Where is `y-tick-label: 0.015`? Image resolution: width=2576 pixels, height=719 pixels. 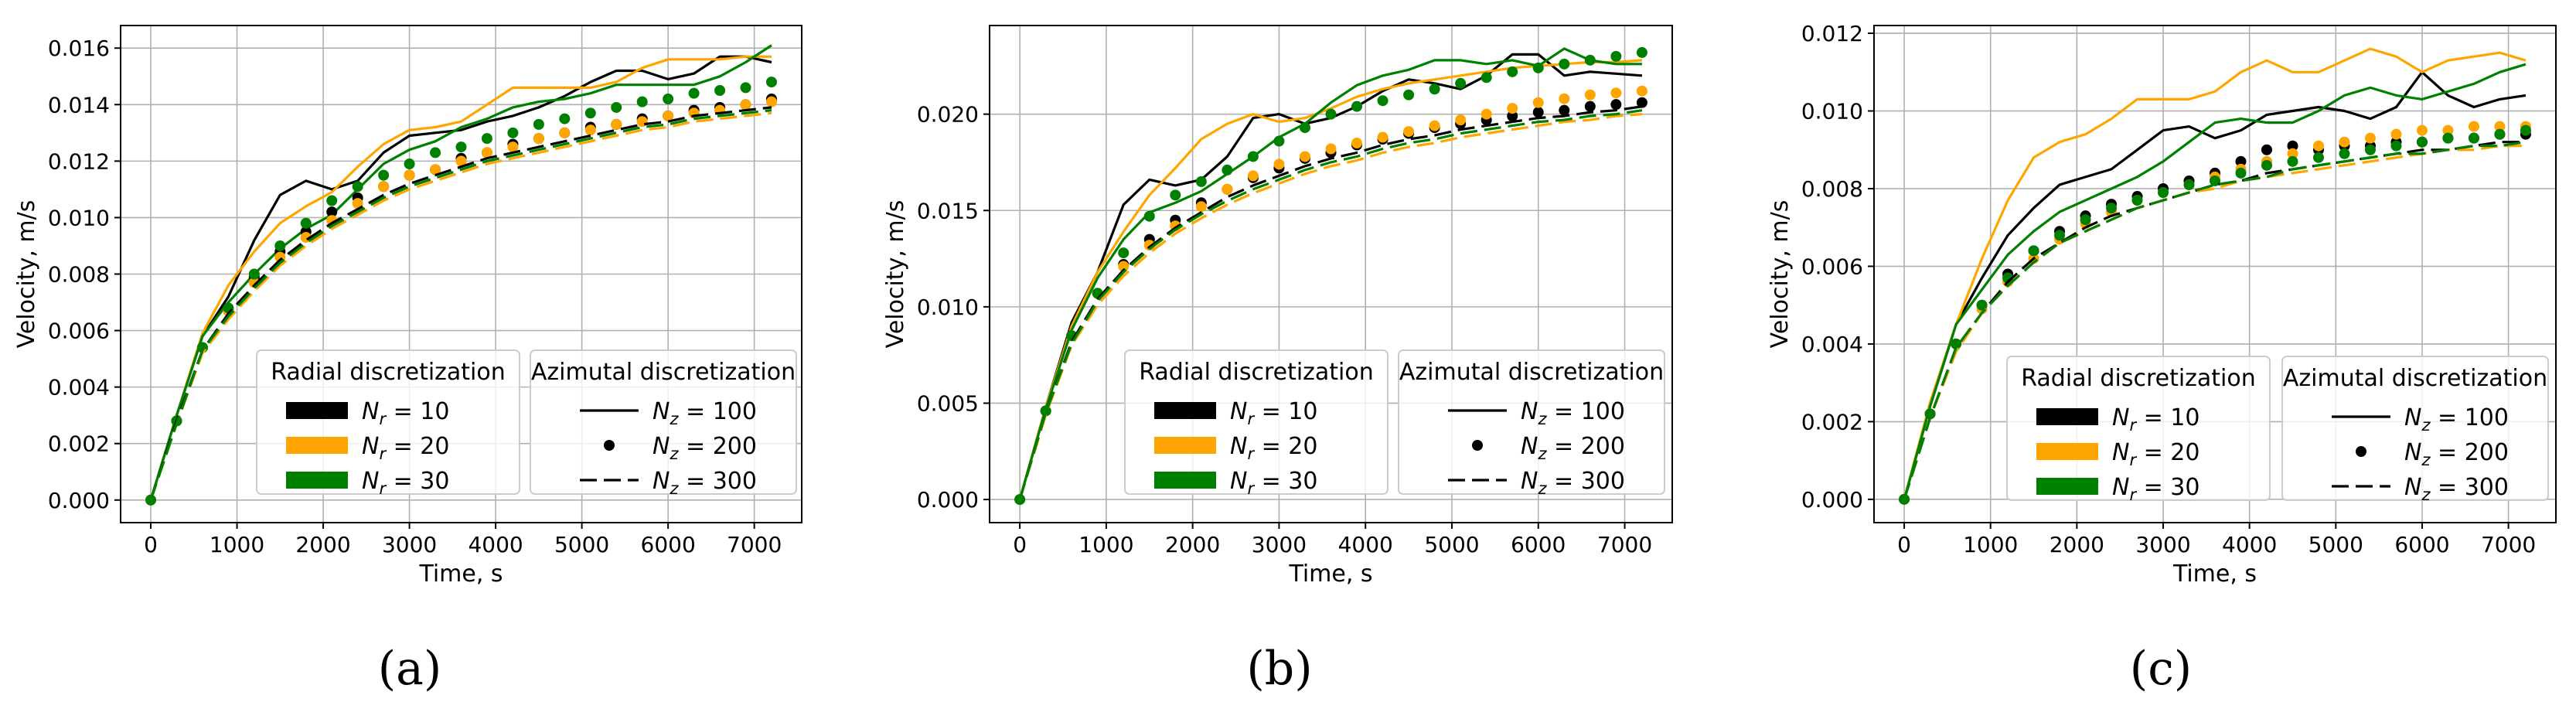 y-tick-label: 0.015 is located at coordinates (948, 211).